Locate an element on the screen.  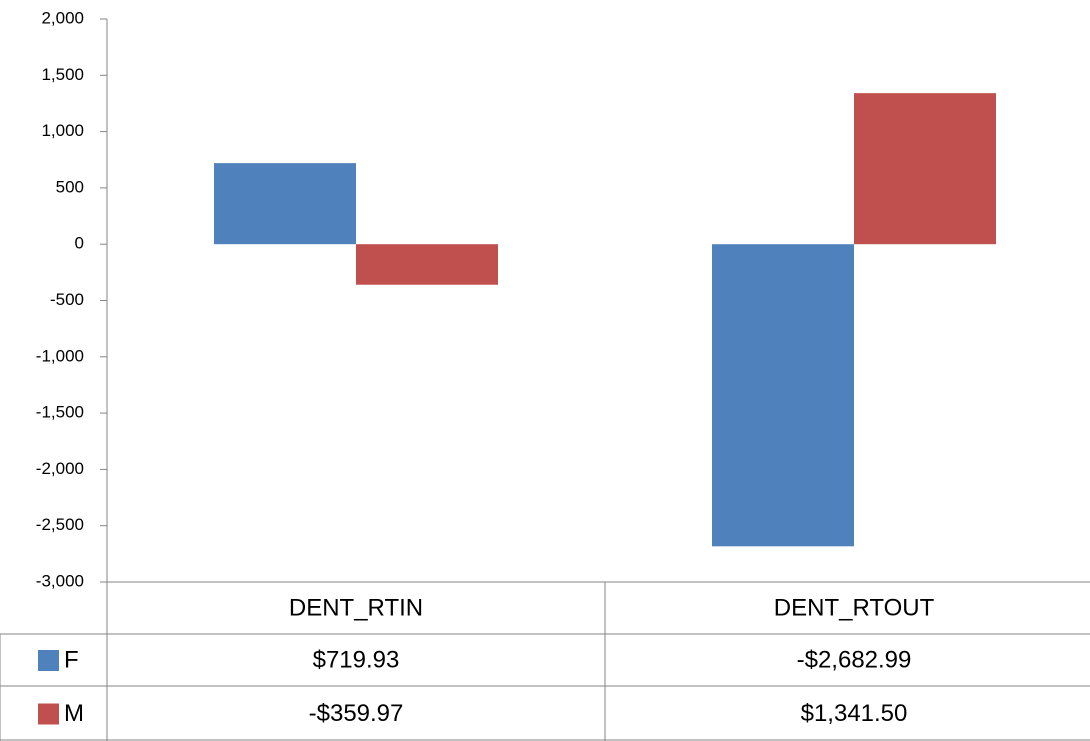
y-tick-label: 1,500 is located at coordinates (62, 74).